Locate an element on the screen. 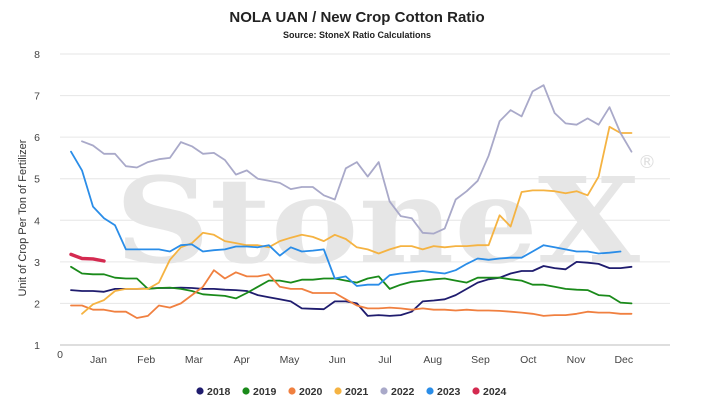 Image resolution: width=715 pixels, height=418 pixels. legend-label-2024: 2024 is located at coordinates (495, 392).